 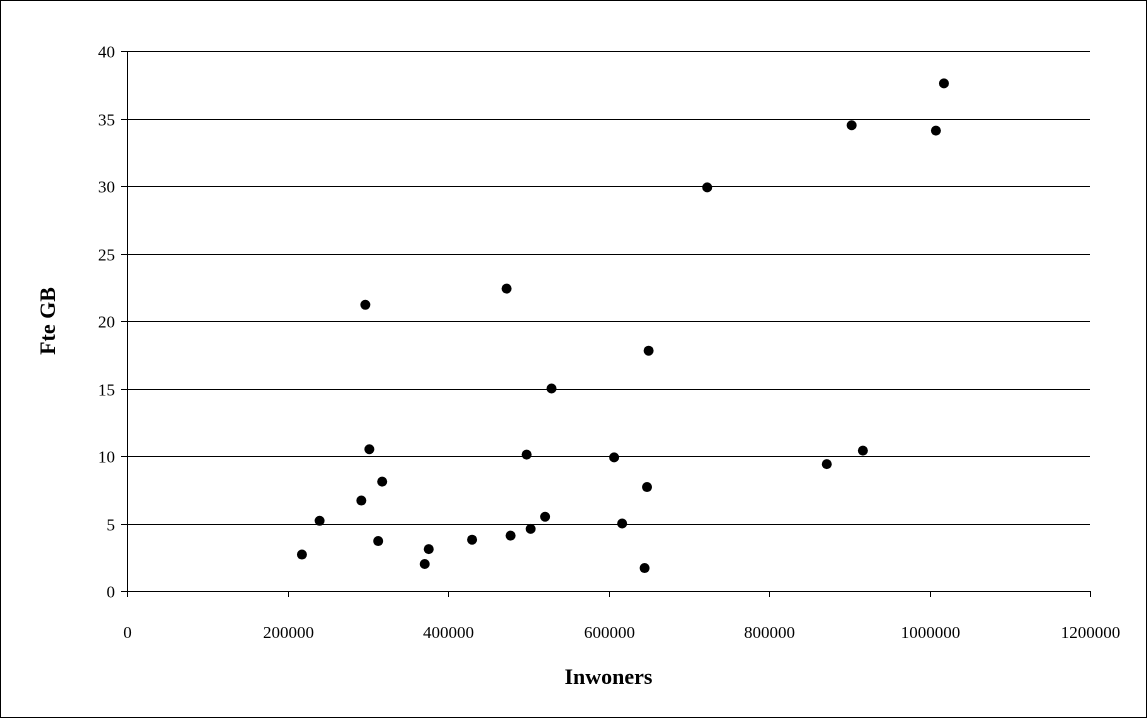 I want to click on y-tick-label: 5, so click(x=111, y=525).